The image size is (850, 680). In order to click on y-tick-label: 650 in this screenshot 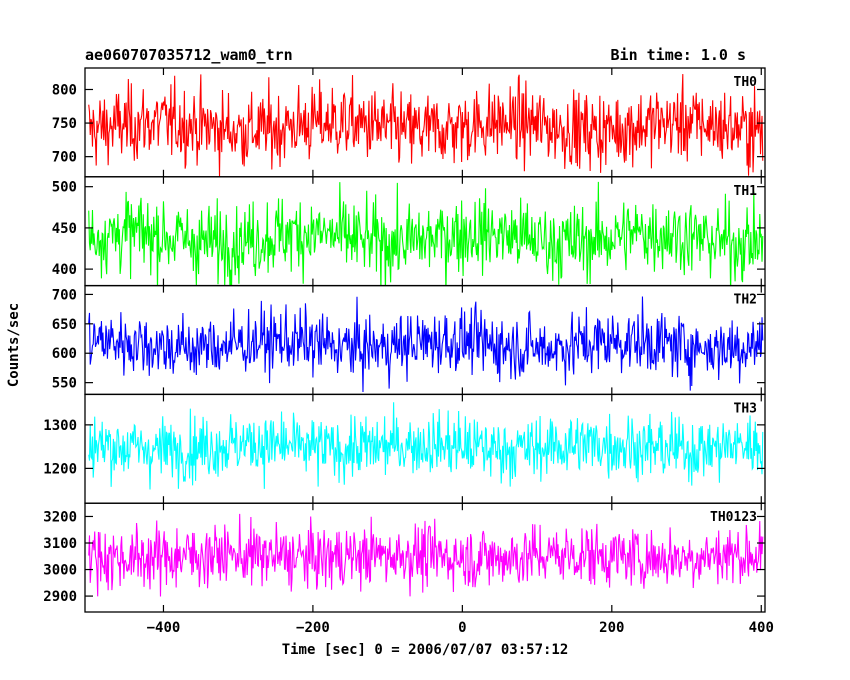, I will do `click(64, 325)`.